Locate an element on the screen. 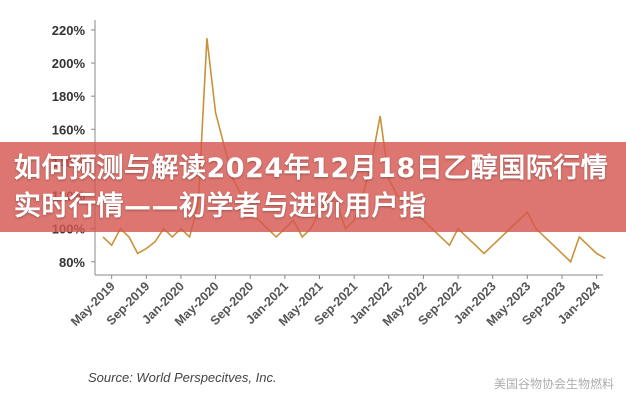 The width and height of the screenshot is (626, 400). y-tick-label: 80% is located at coordinates (72, 262).